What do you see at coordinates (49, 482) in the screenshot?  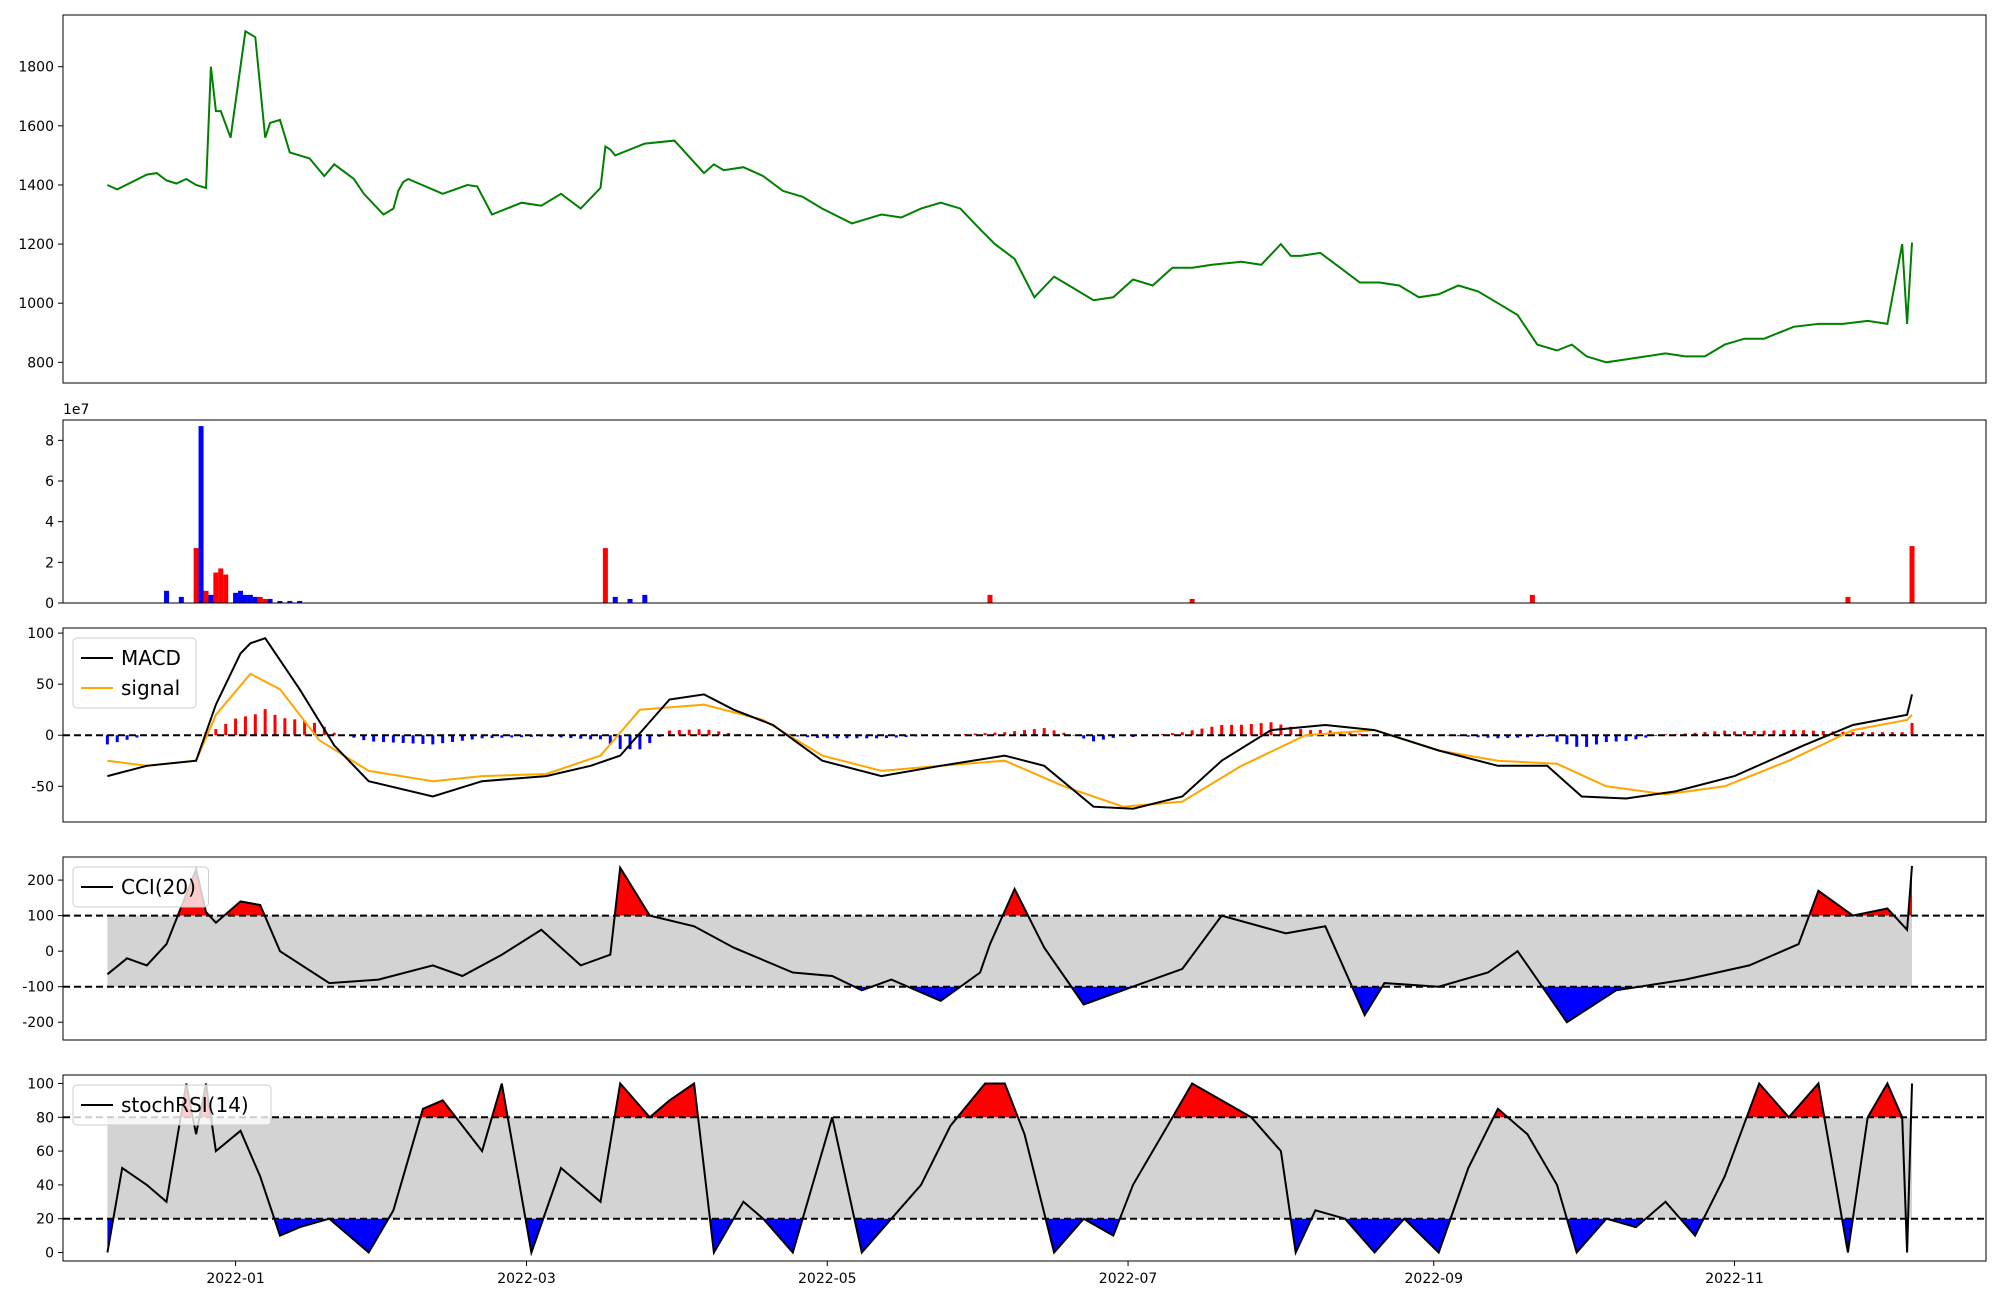 I see `volume-ytick-label: 6` at bounding box center [49, 482].